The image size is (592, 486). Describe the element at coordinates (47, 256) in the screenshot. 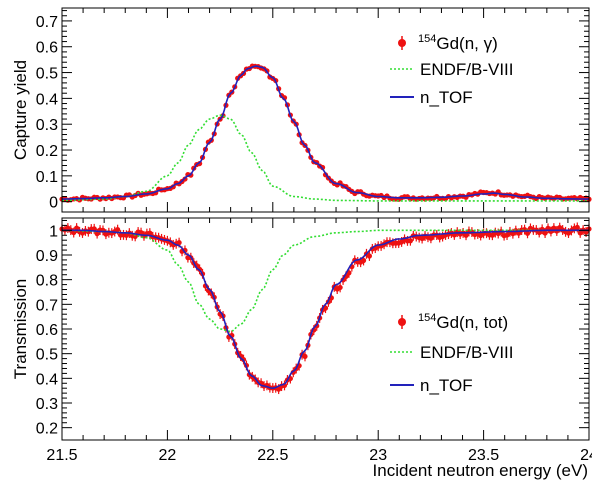

I see `bottom-ytick-label: 0.9` at that location.